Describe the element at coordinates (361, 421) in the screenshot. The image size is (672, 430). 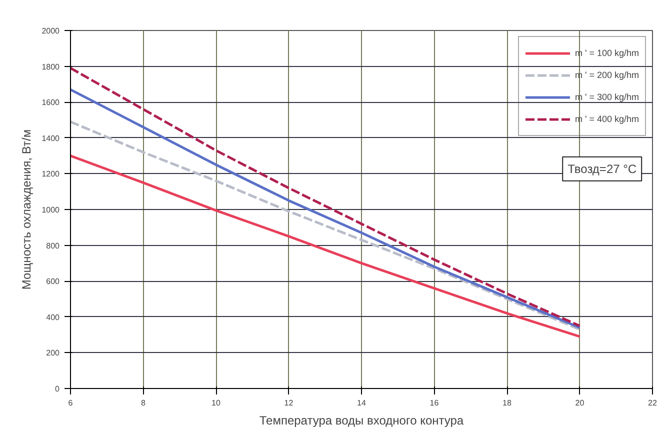
I see `x-axis-title: Температура воды входного контура` at that location.